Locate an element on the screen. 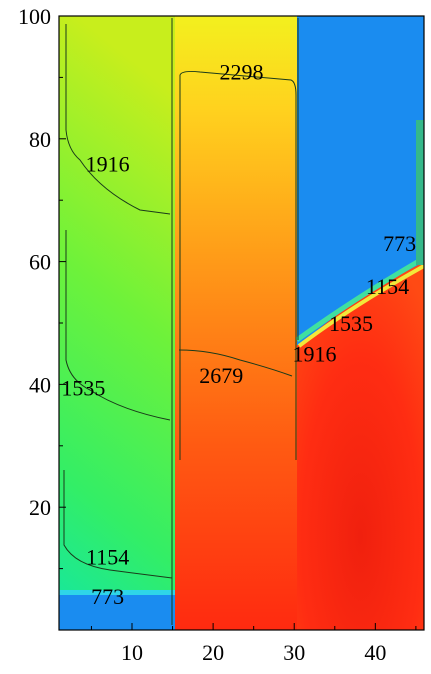  y-tick-label: 40 is located at coordinates (40, 384).